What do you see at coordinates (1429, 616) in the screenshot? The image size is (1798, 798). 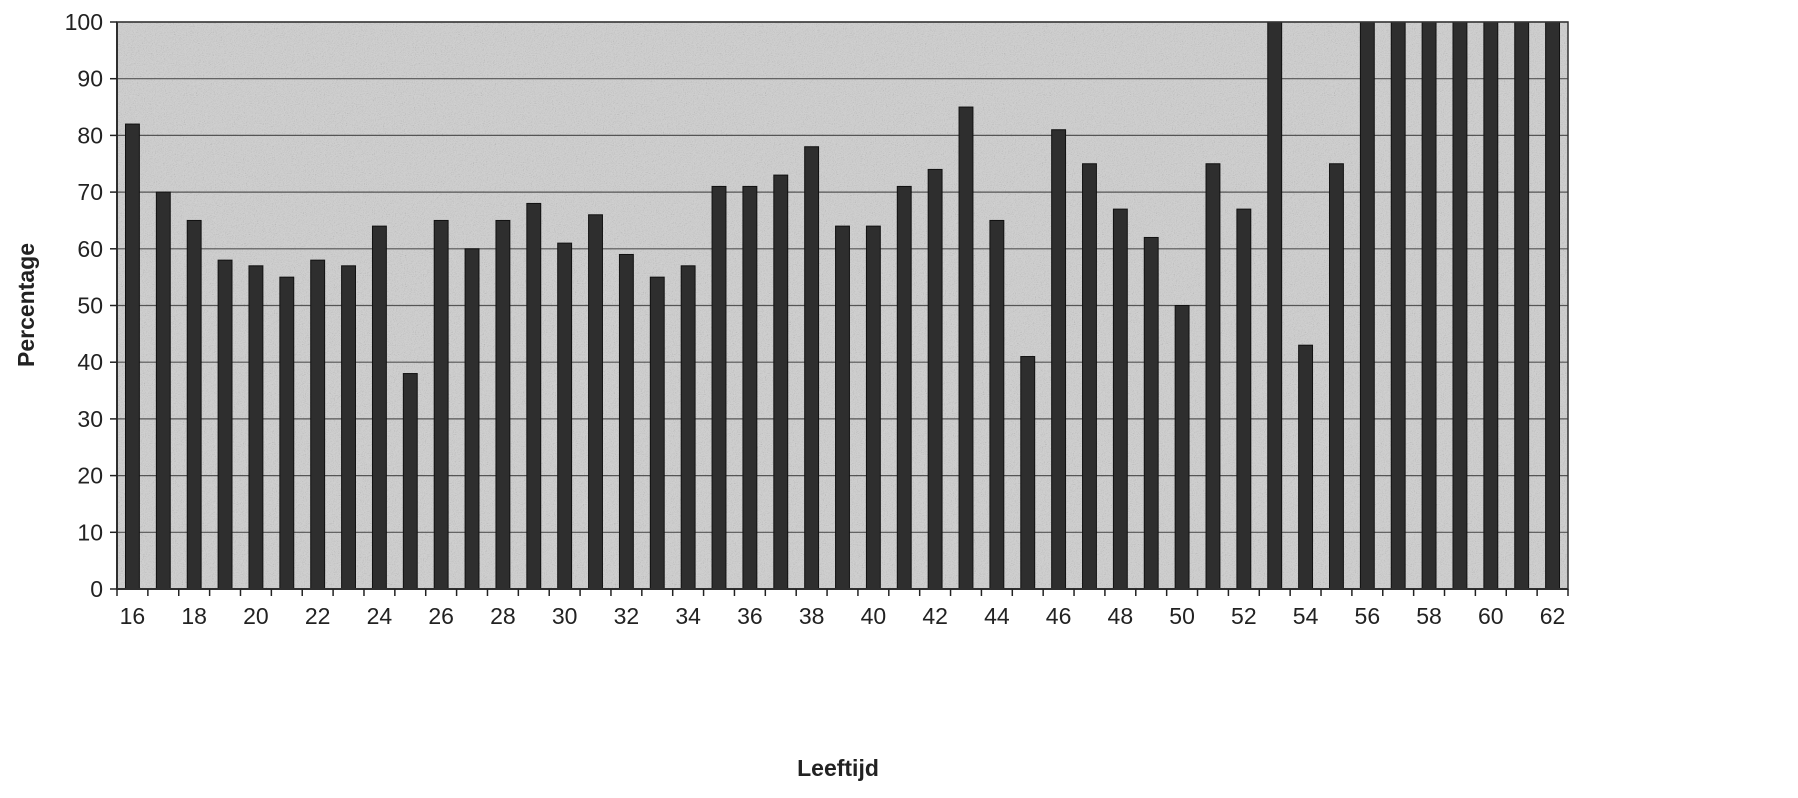 I see `x-tick-label: 58` at bounding box center [1429, 616].